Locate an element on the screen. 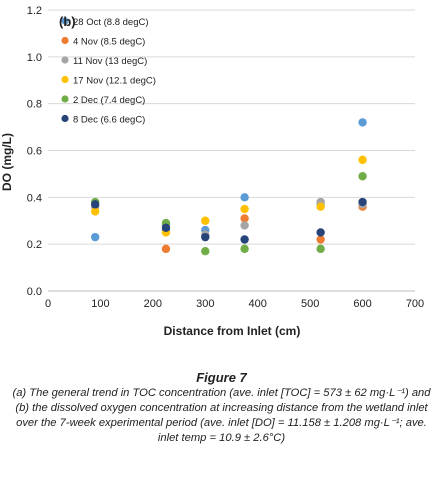  y-tick-label: 0.0 is located at coordinates (34, 292).